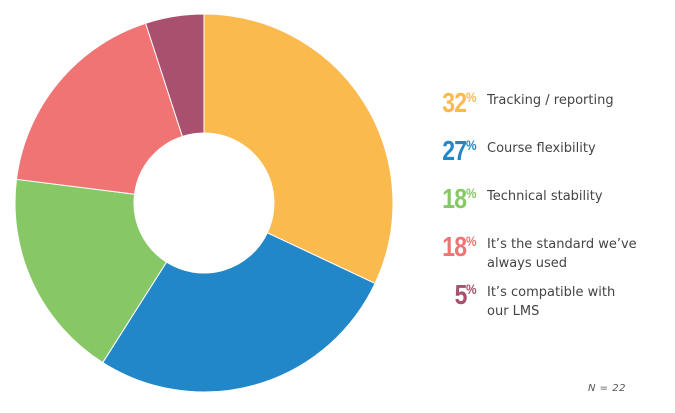 This screenshot has width=675, height=413. I want to click on legend-percent-value: 32, so click(455, 102).